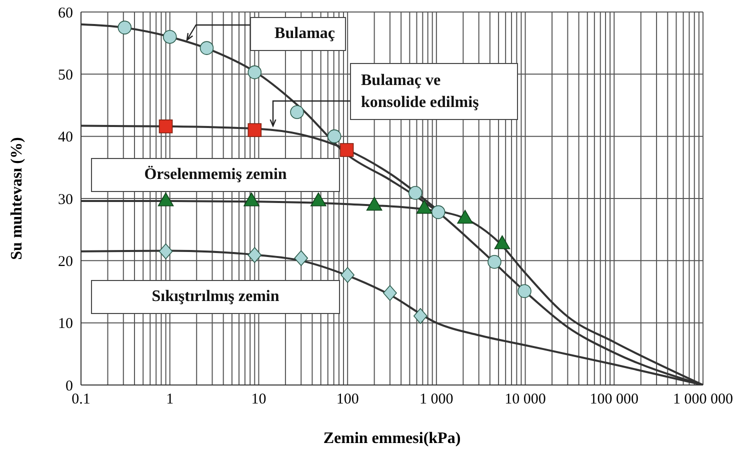  What do you see at coordinates (258, 400) in the screenshot?
I see `x-tick-label: 10` at bounding box center [258, 400].